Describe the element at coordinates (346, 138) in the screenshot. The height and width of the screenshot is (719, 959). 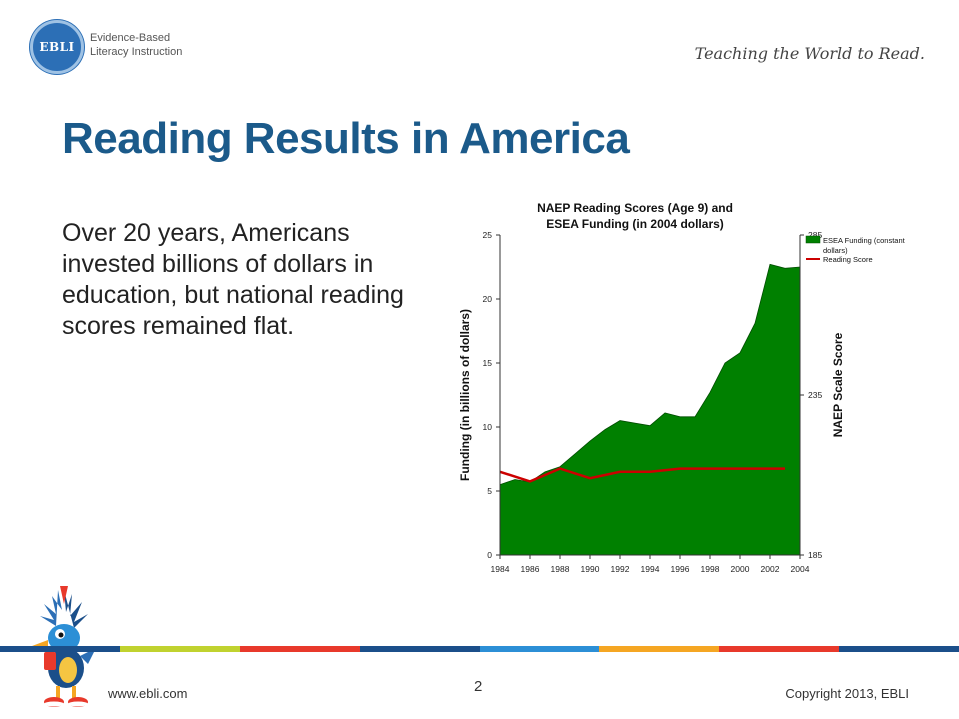
I see `slide-title: Reading Results in America` at that location.